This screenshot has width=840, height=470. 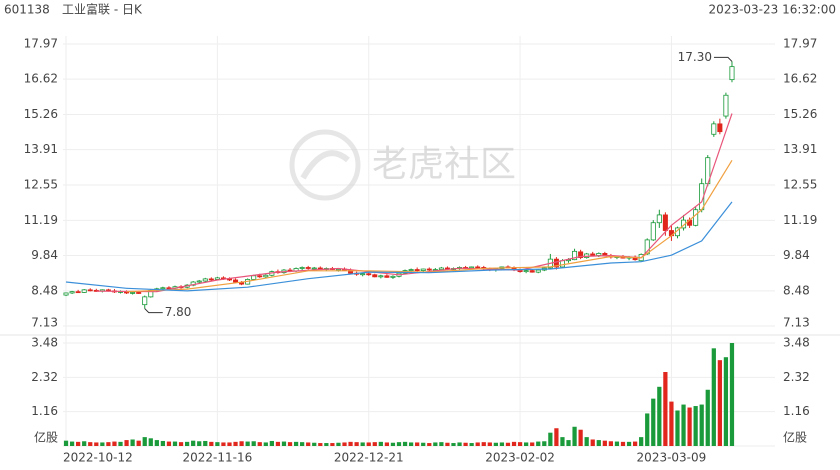 What do you see at coordinates (41, 149) in the screenshot?
I see `y-tick-label: 13.91` at bounding box center [41, 149].